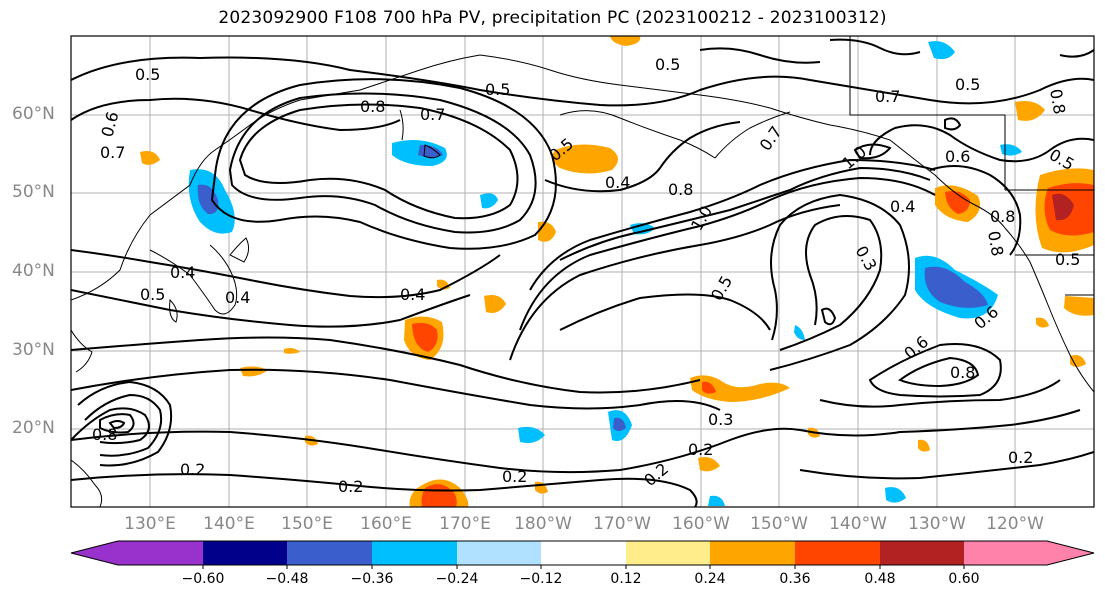 The height and width of the screenshot is (601, 1105). Describe the element at coordinates (307, 524) in the screenshot. I see `lon-label: 150°E` at that location.